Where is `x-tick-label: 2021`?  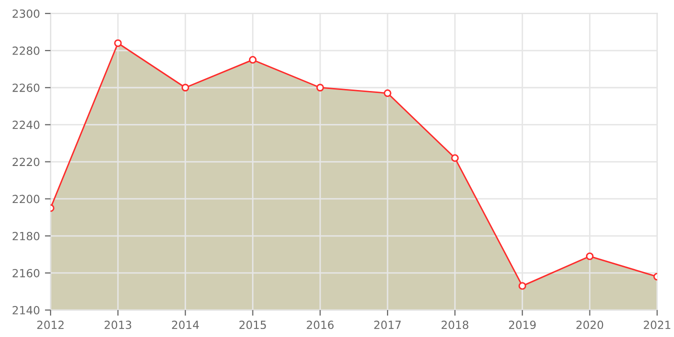
x-tick-label: 2021 is located at coordinates (657, 325).